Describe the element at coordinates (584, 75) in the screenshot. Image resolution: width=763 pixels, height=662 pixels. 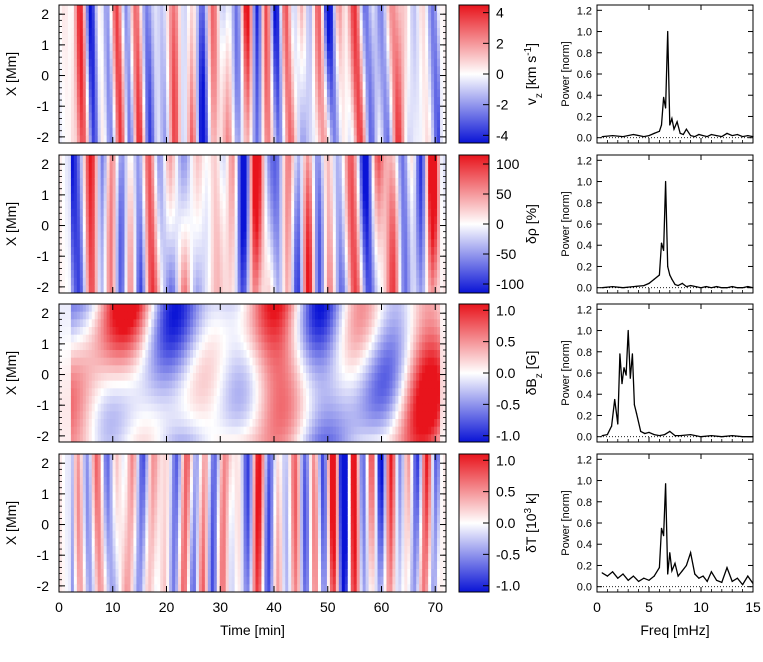
I see `y-tick-label: 0.6` at that location.